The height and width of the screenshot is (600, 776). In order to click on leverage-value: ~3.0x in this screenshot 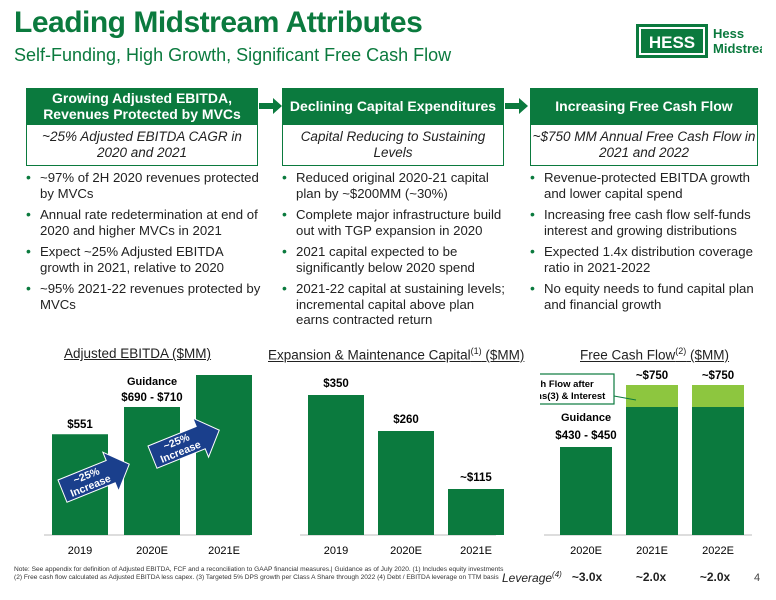, I will do `click(587, 577)`.